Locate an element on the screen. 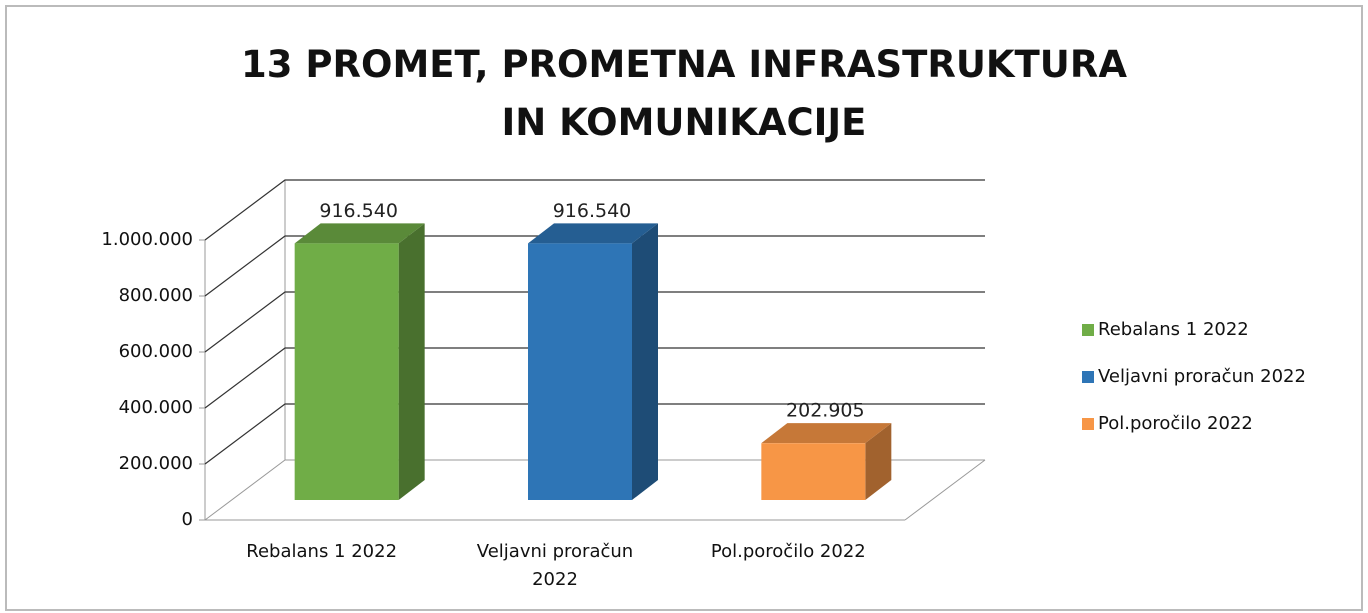  x-tick-label: Pol.poročilo 2022 is located at coordinates (788, 551).